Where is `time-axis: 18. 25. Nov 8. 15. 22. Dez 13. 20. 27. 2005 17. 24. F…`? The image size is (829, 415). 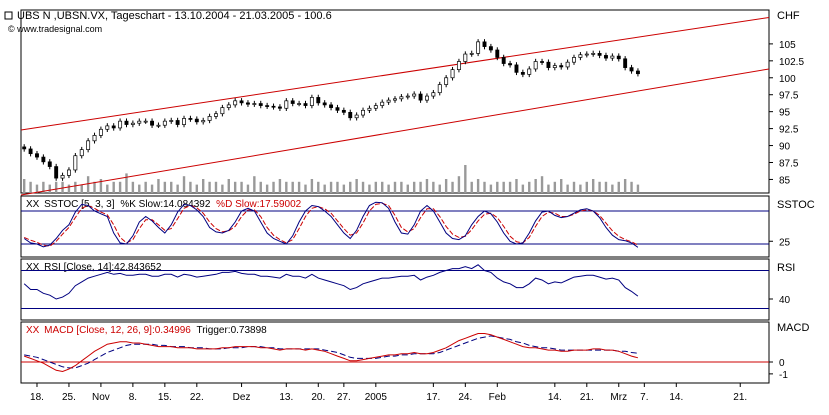
time-axis: 18. 25. Nov 8. 15. 22. Dez 13. 20. 27. 2005 17. 24. F… is located at coordinates (388, 393).